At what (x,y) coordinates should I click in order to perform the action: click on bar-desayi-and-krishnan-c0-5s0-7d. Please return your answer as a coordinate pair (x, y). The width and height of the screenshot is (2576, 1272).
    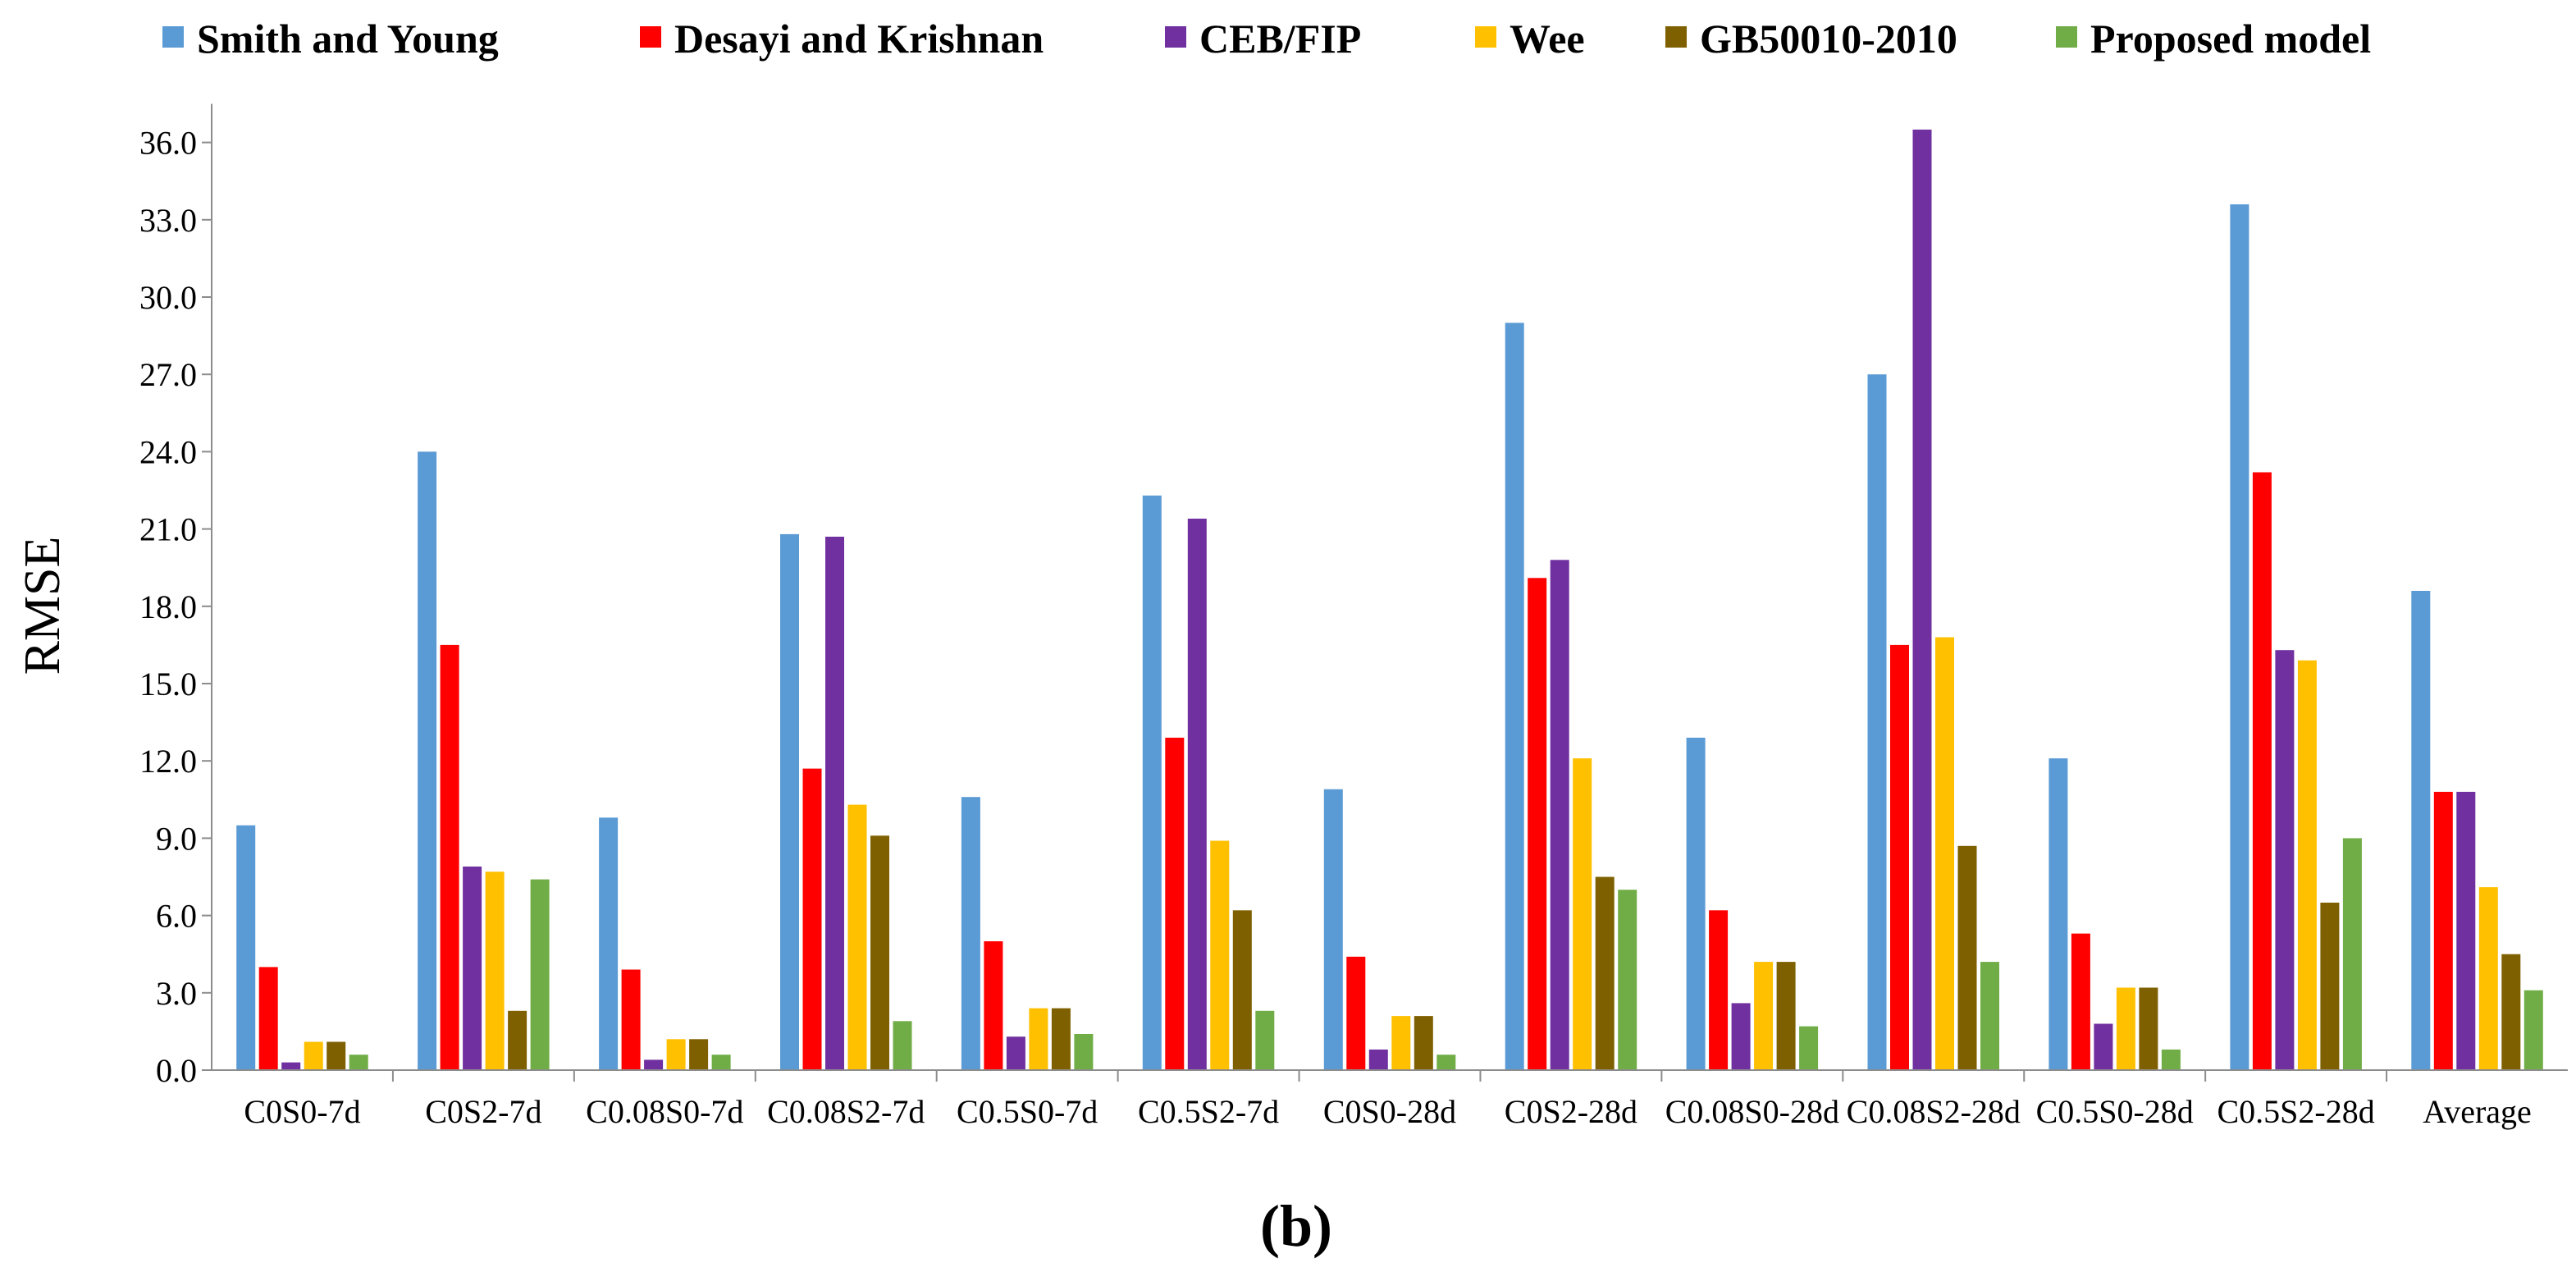
    Looking at the image, I should click on (994, 1005).